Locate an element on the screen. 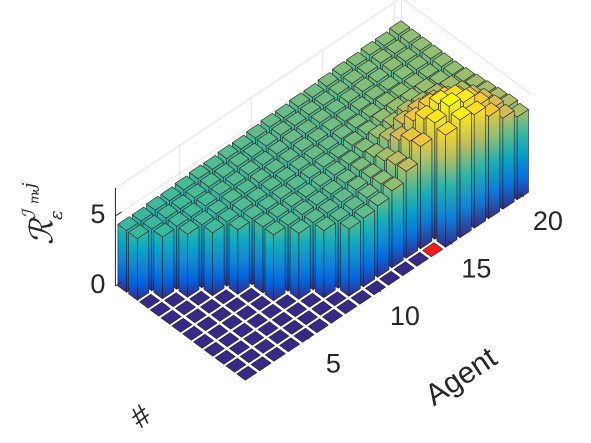 This screenshot has height=443, width=591. z-tick is located at coordinates (118, 284).